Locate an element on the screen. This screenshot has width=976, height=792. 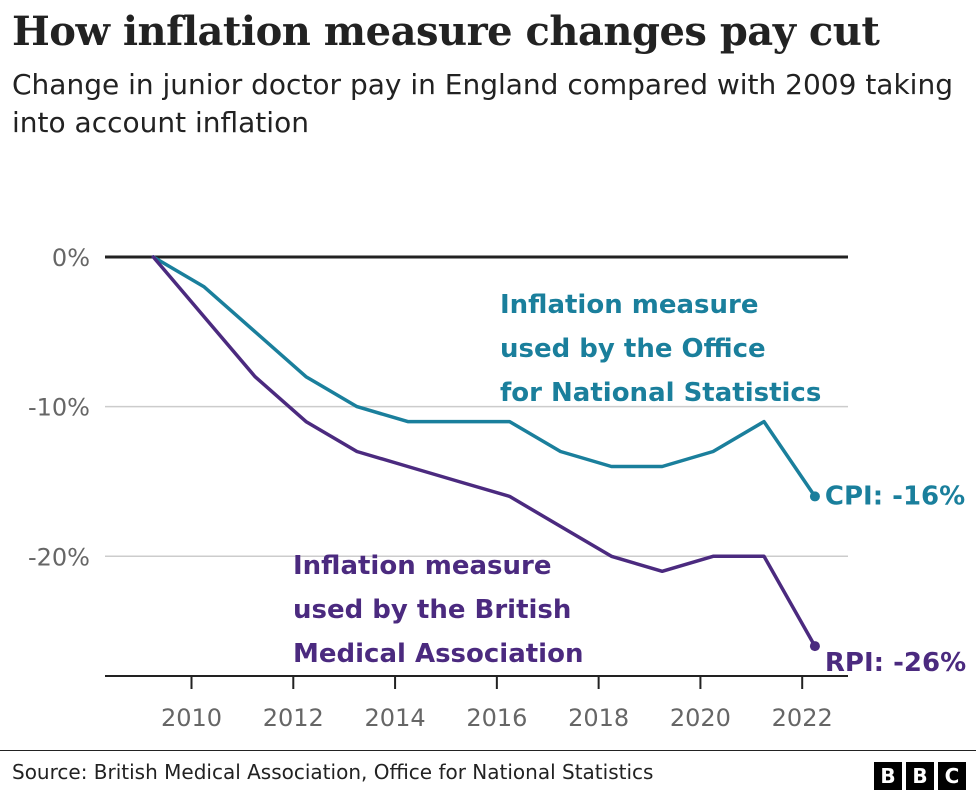
x-tick-label: 2022 is located at coordinates (802, 718).